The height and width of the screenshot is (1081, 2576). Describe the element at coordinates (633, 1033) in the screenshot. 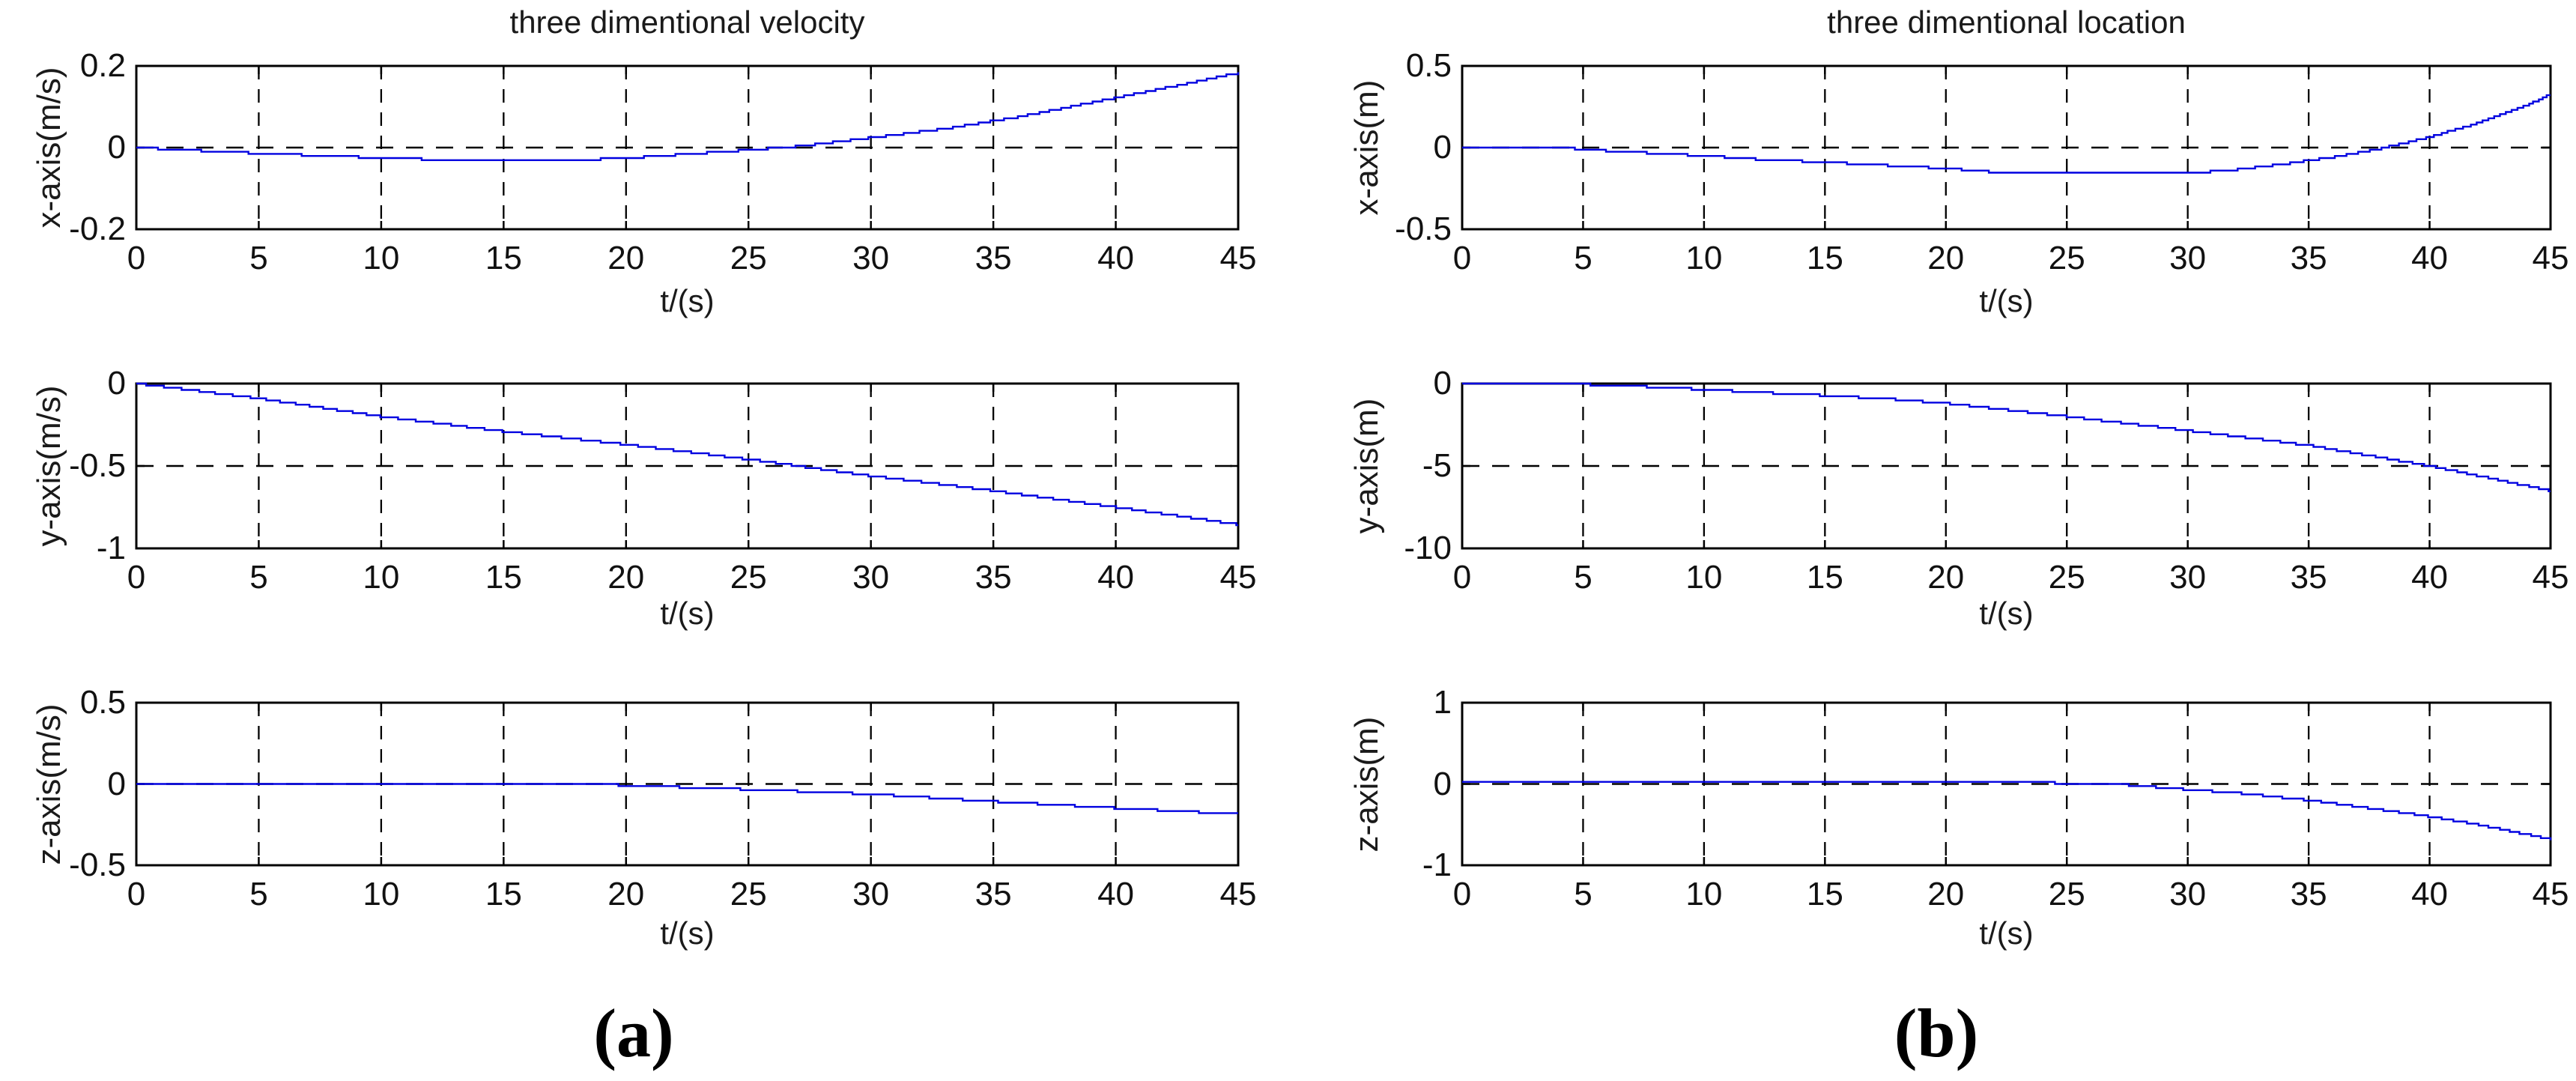

I see `caption-a: (a)` at that location.